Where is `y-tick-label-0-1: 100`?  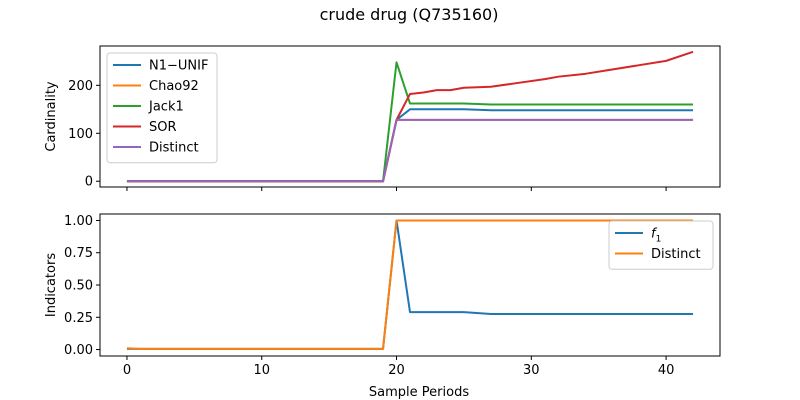 y-tick-label-0-1: 100 is located at coordinates (80, 134).